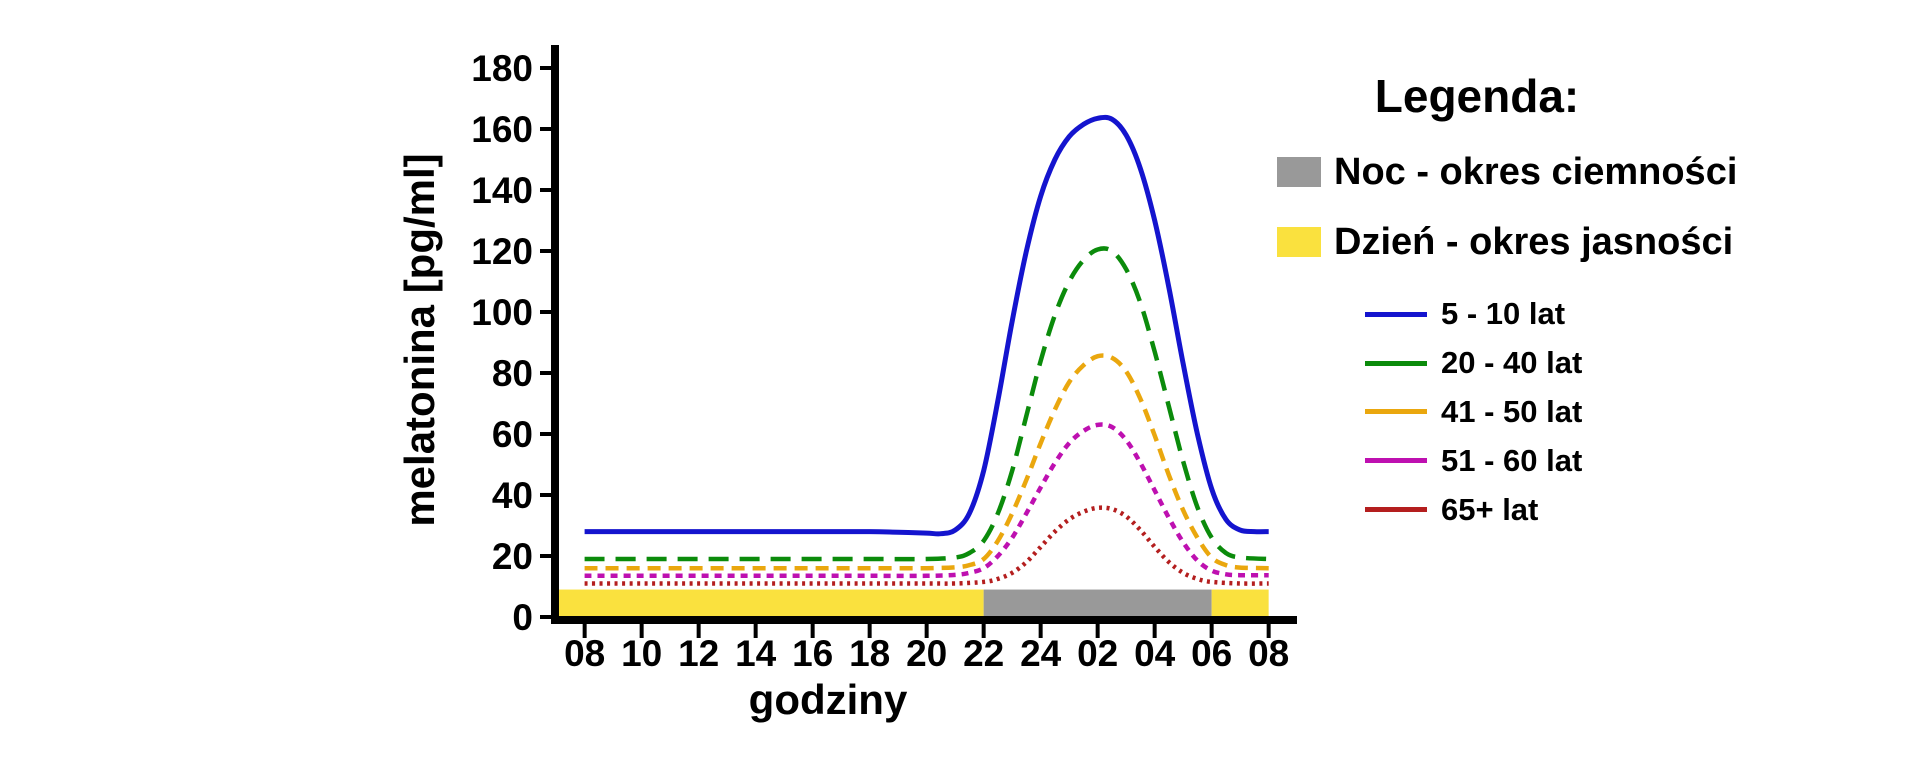  What do you see at coordinates (502, 251) in the screenshot?
I see `y-tick-label: 120` at bounding box center [502, 251].